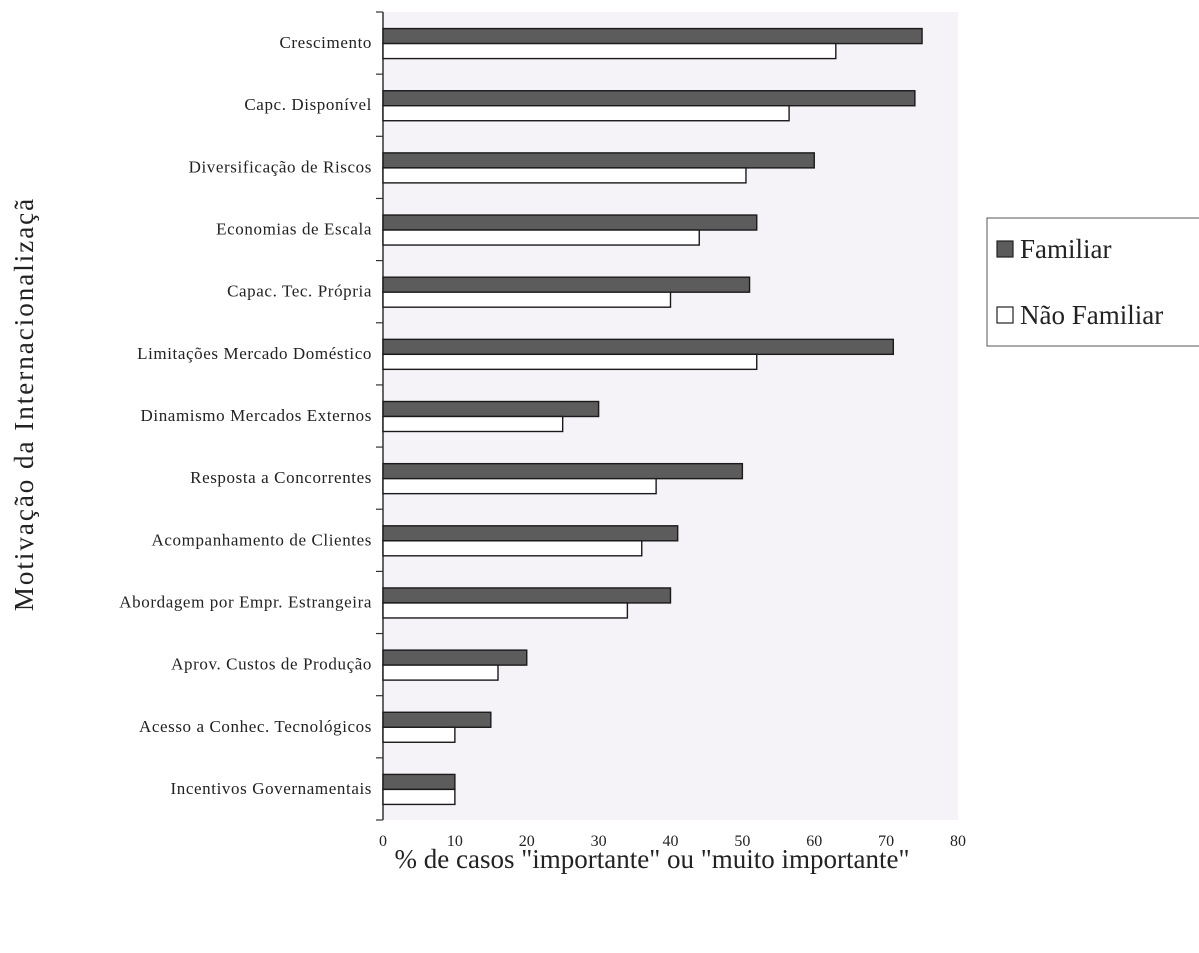 This screenshot has width=1199, height=953. I want to click on category-label-economias-de-escala: Economias de Escala, so click(294, 229).